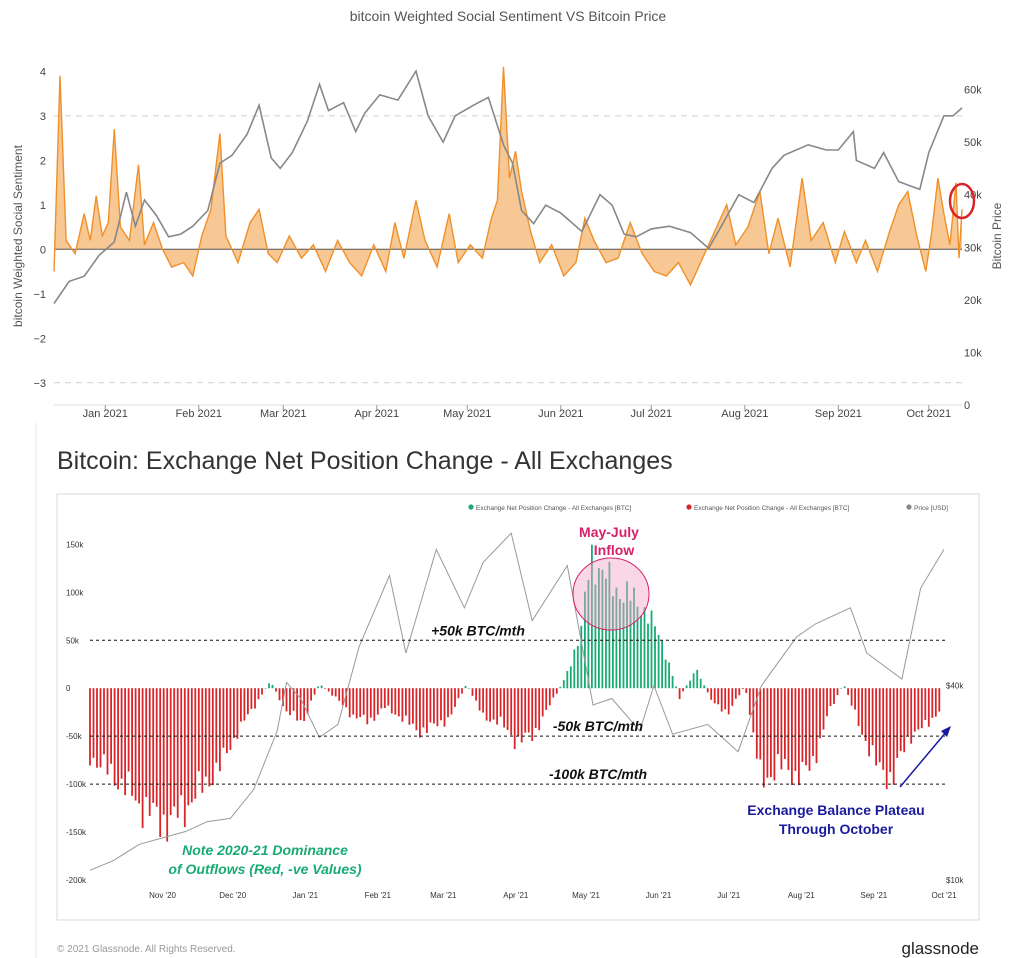  I want to click on y2-tick-label: 0, so click(967, 406).